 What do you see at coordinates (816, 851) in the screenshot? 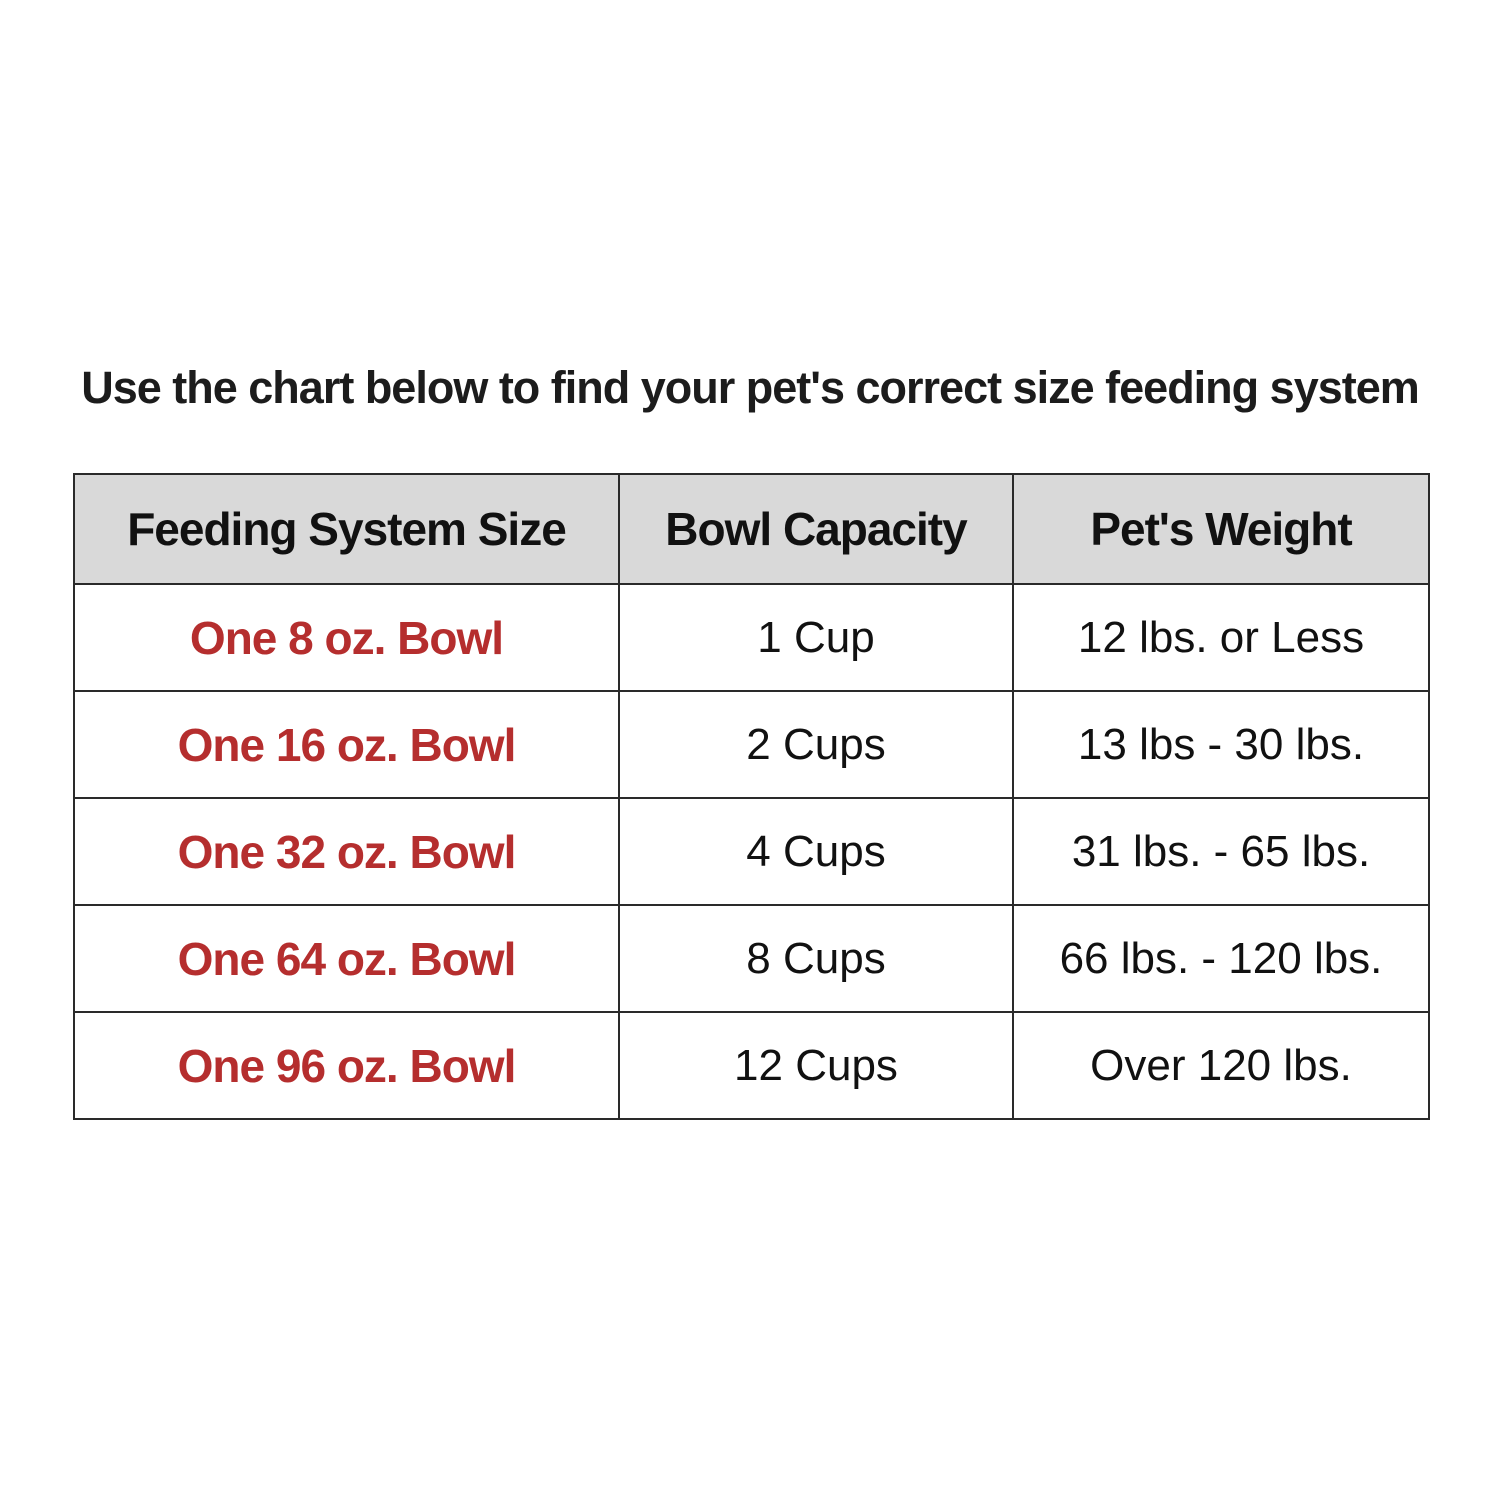
I see `cell-capacity: 4 Cups` at bounding box center [816, 851].